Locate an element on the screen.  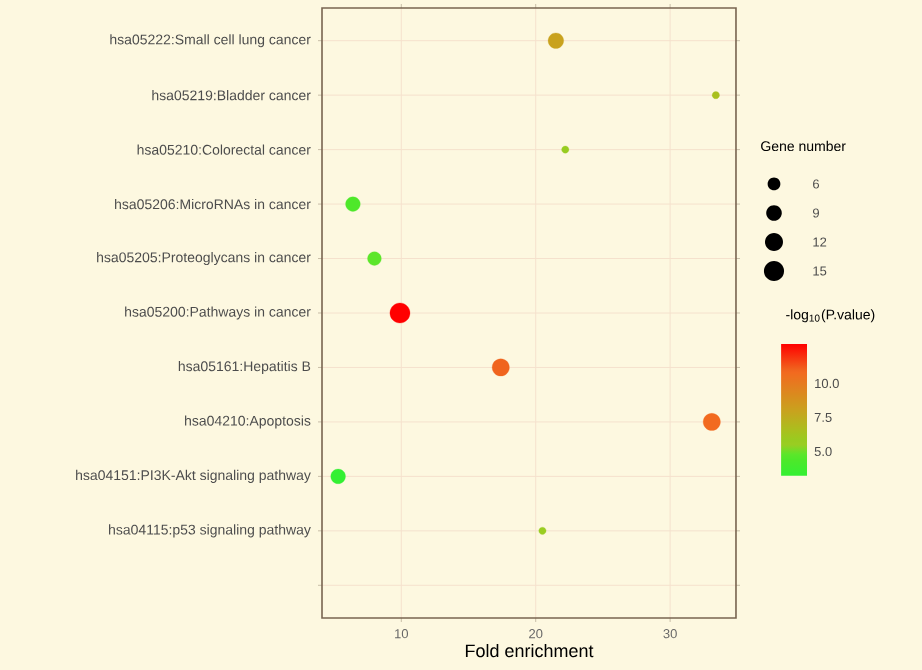
x-axis-title: Fold enrichment is located at coordinates (529, 650).